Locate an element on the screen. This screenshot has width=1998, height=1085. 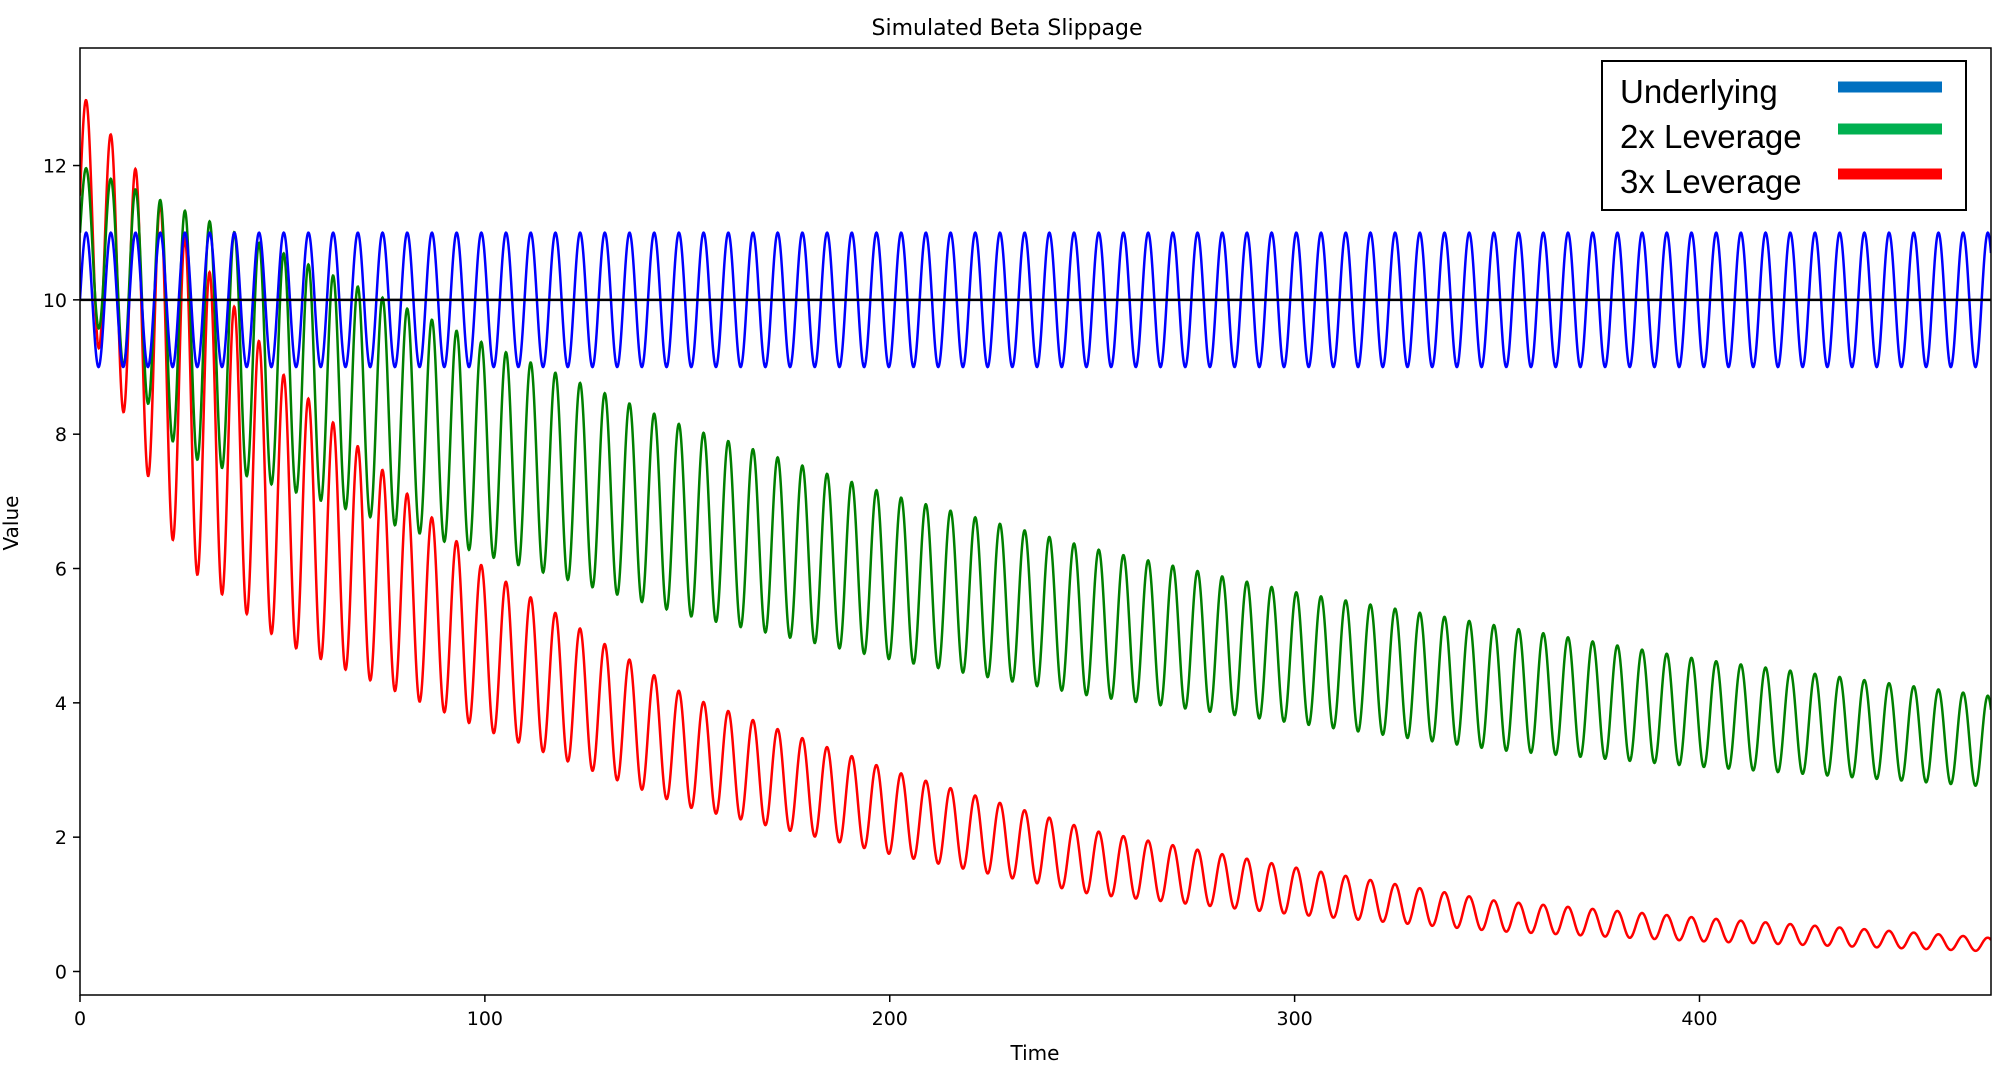
x-tick-label: 100 is located at coordinates (485, 1019).